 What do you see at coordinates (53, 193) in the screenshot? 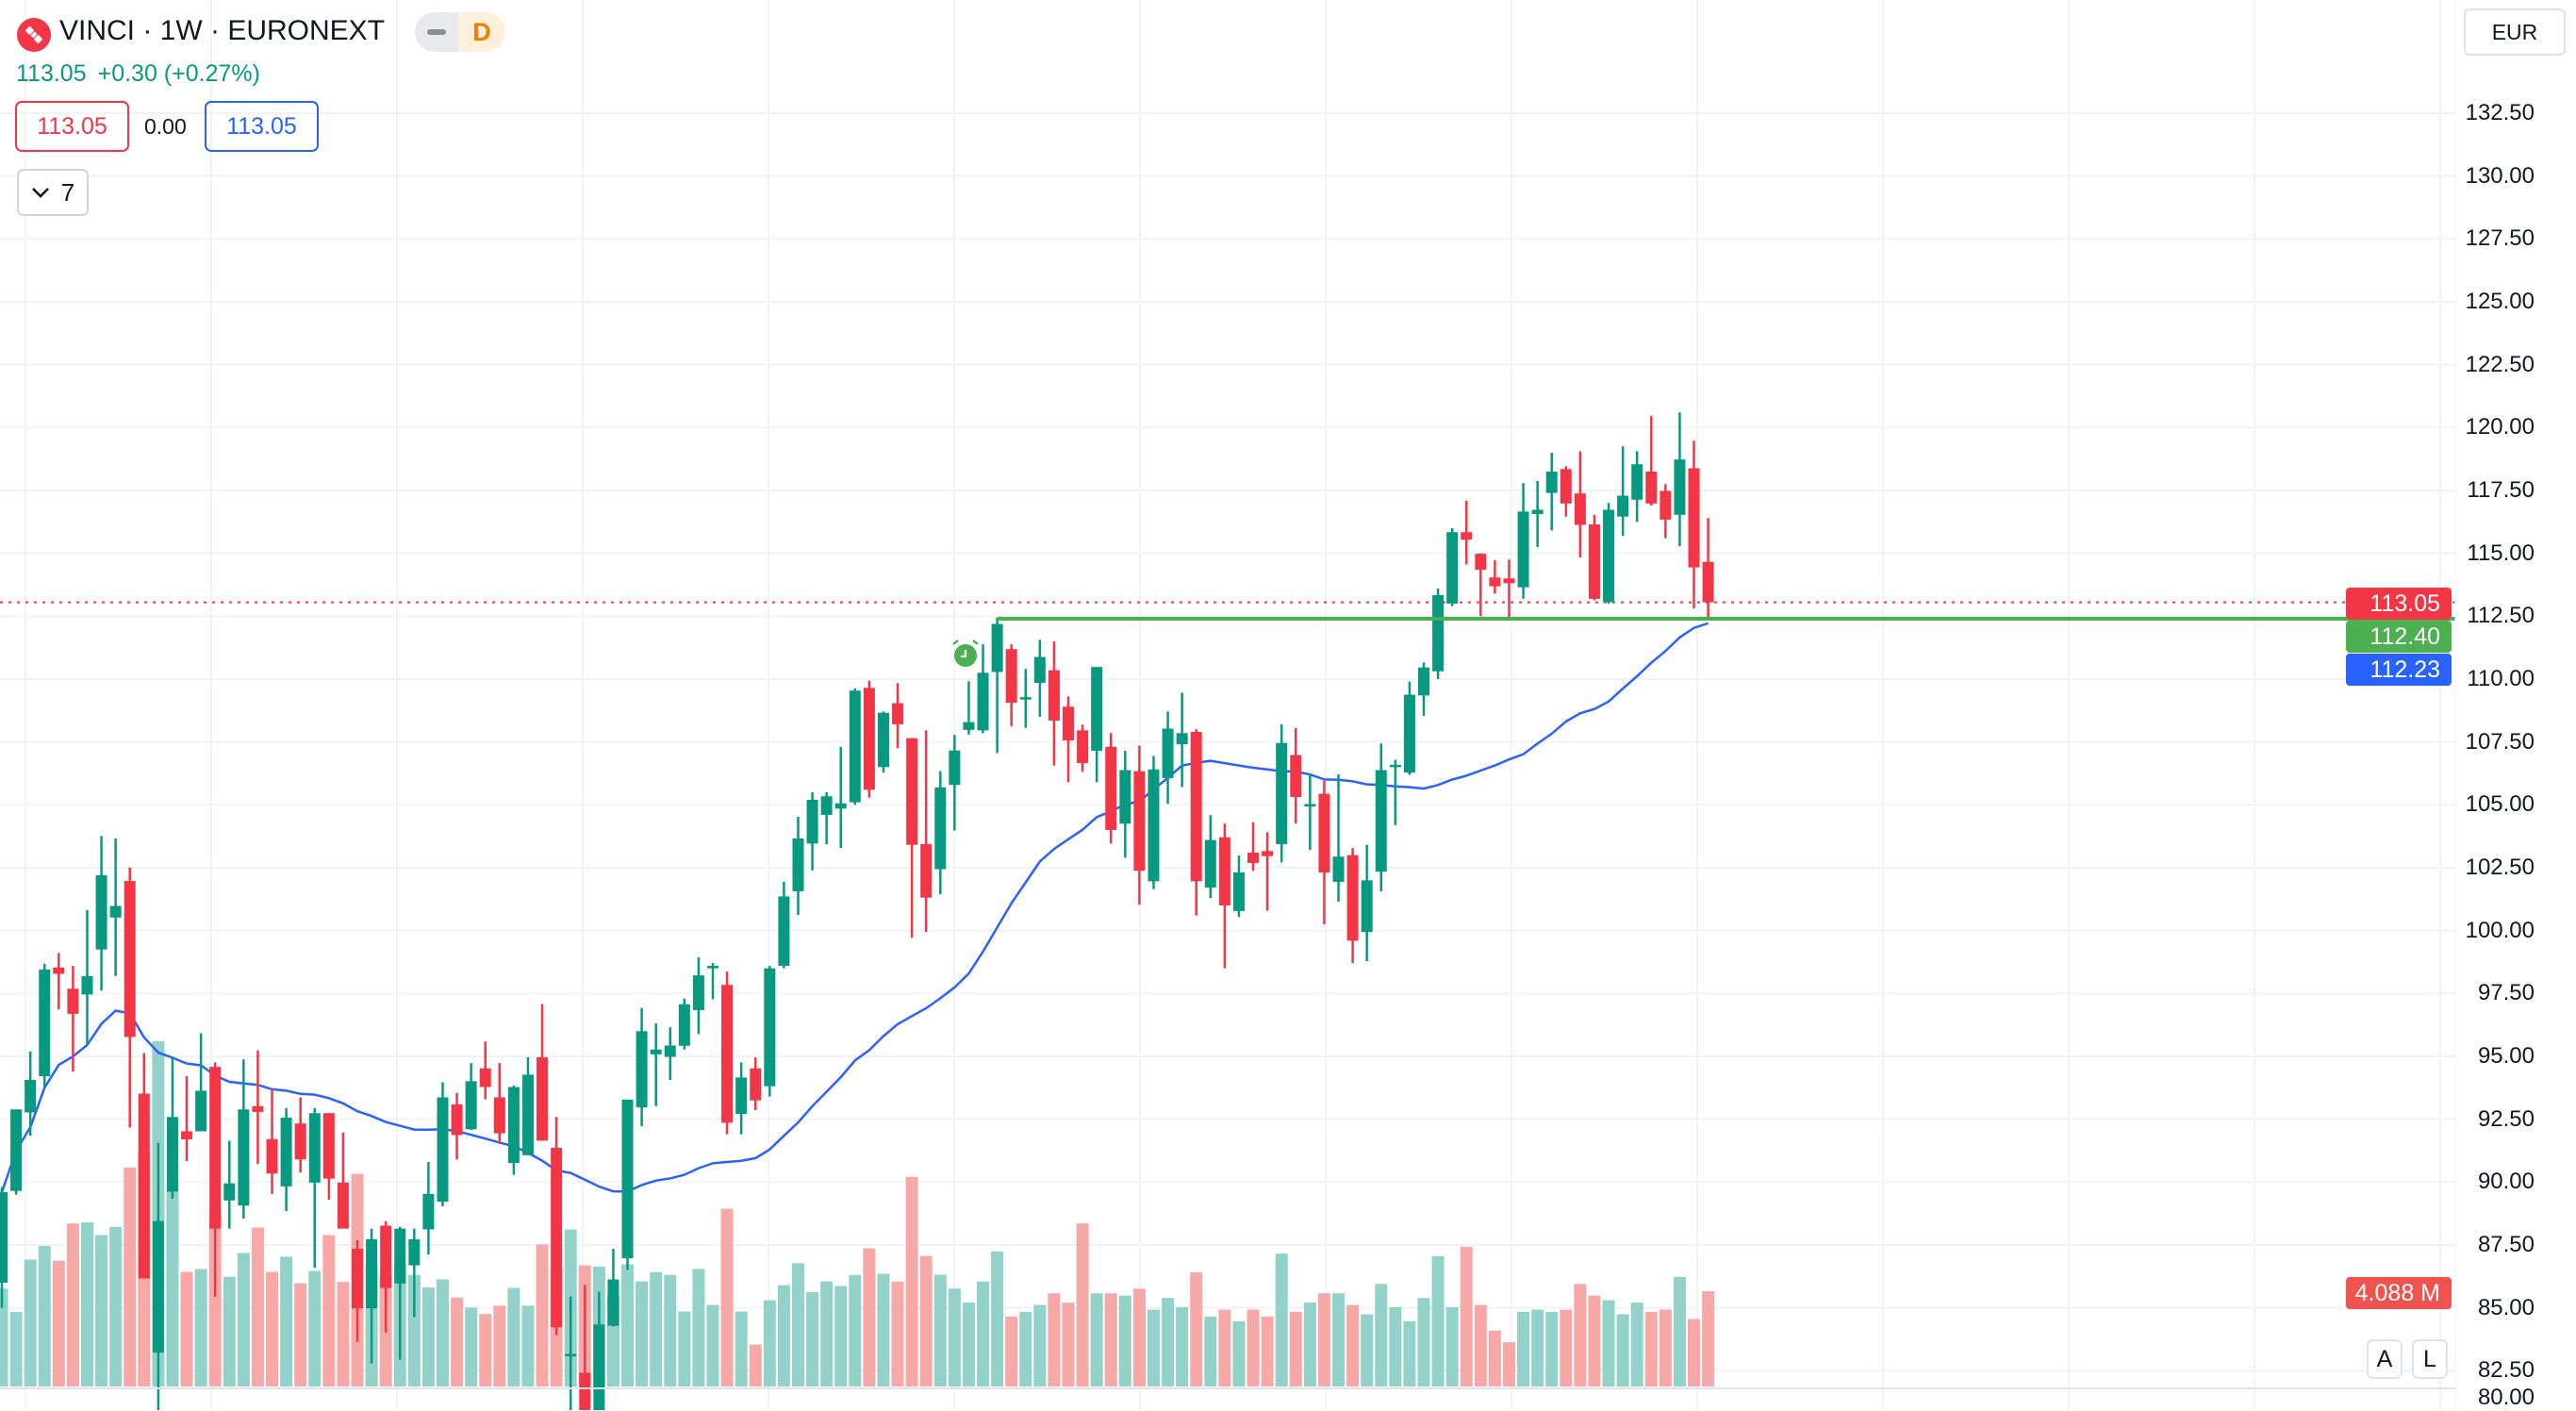
I see `indicators-toggle-button: 7` at bounding box center [53, 193].